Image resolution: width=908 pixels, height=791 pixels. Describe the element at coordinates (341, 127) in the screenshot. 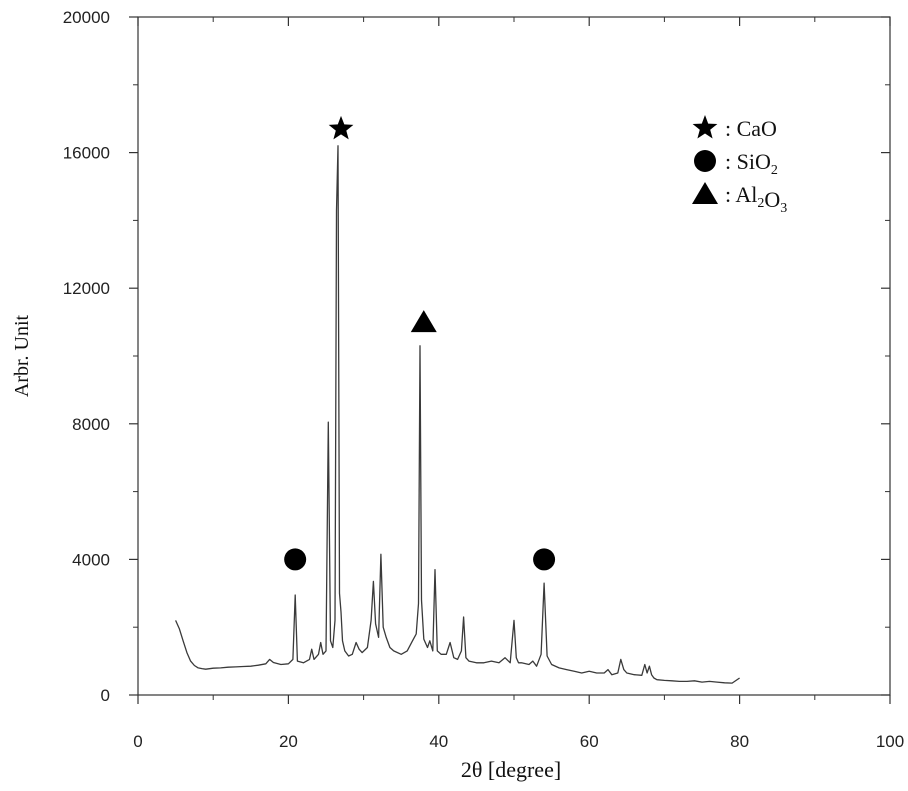

I see `star-marker-icon` at that location.